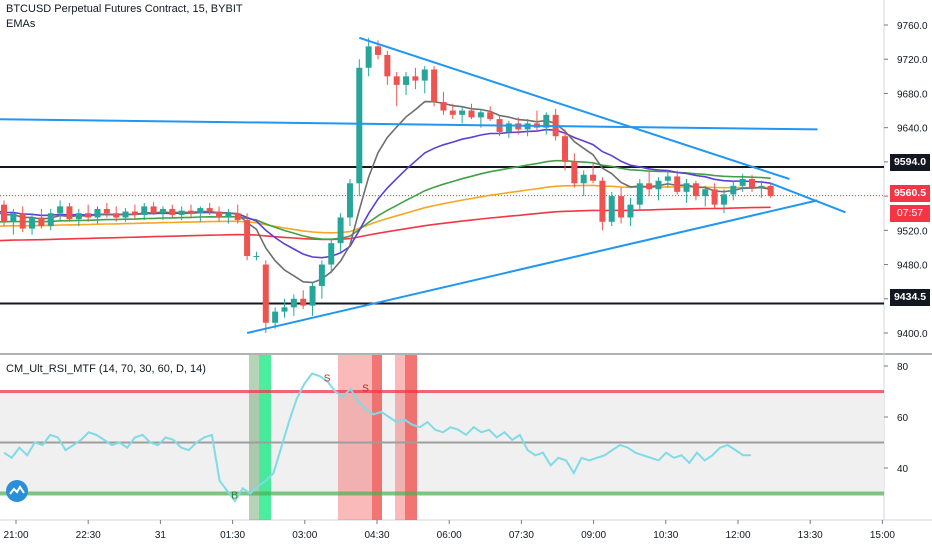 Image resolution: width=932 pixels, height=550 pixels. Describe the element at coordinates (912, 129) in the screenshot. I see `price-axis-label: 9640.0` at that location.